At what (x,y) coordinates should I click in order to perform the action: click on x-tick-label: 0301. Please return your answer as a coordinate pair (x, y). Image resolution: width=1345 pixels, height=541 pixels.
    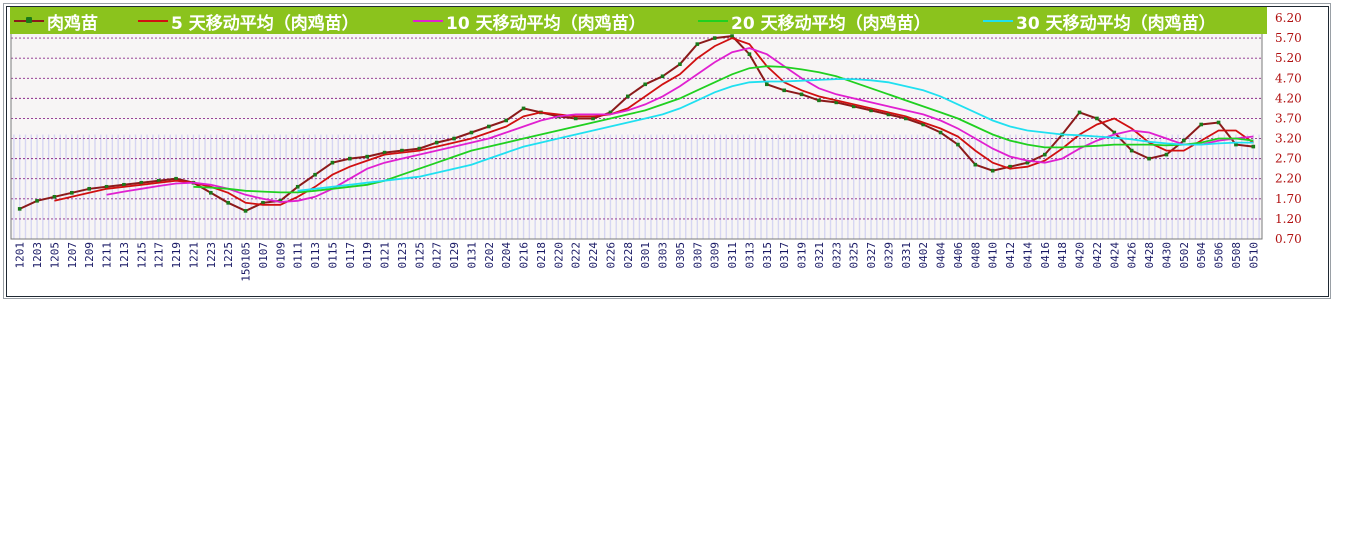
    Looking at the image, I should click on (645, 255).